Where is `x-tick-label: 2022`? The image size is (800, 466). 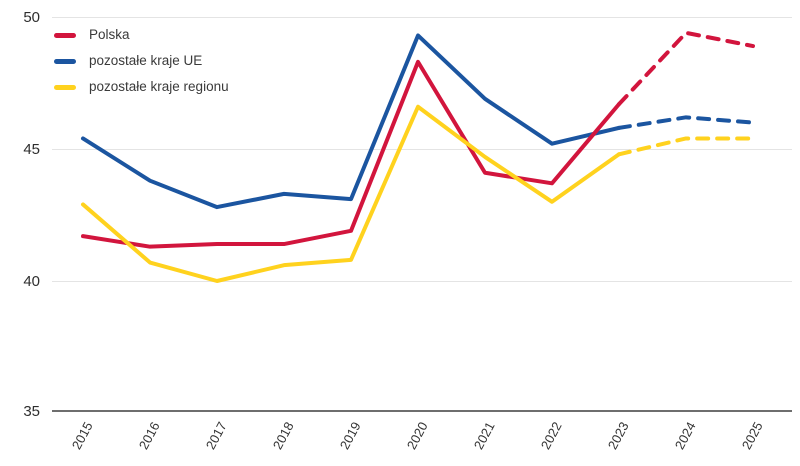
x-tick-label: 2022 is located at coordinates (551, 435).